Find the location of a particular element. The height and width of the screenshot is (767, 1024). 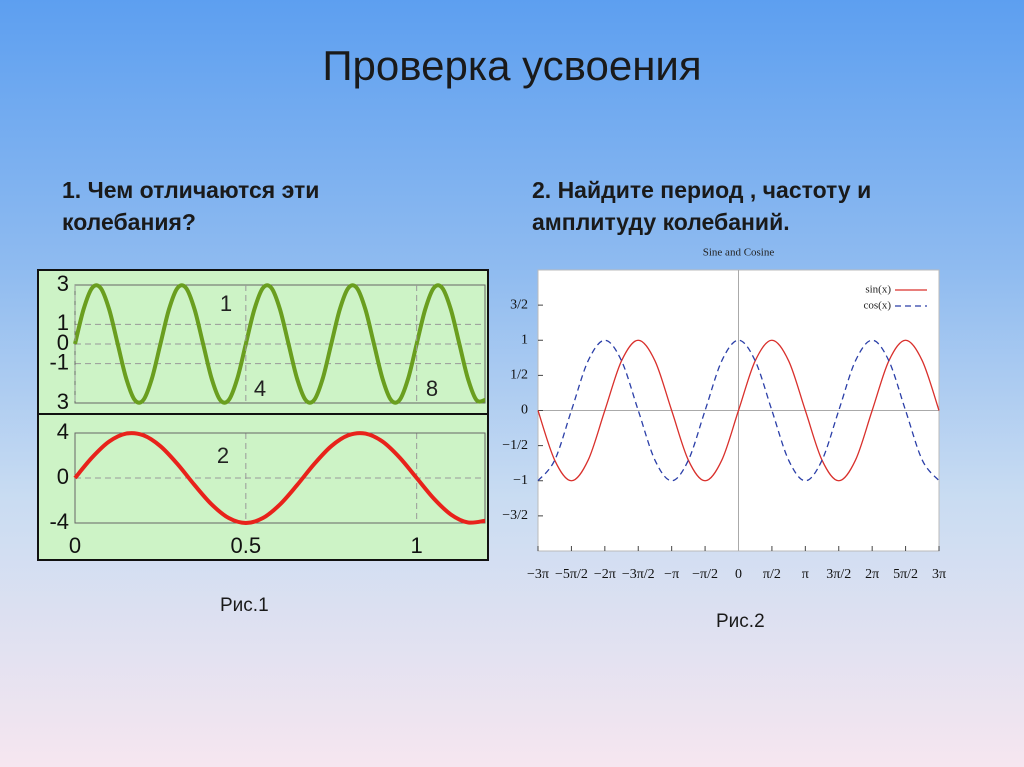

y-tick-label: −1 is located at coordinates (520, 480).